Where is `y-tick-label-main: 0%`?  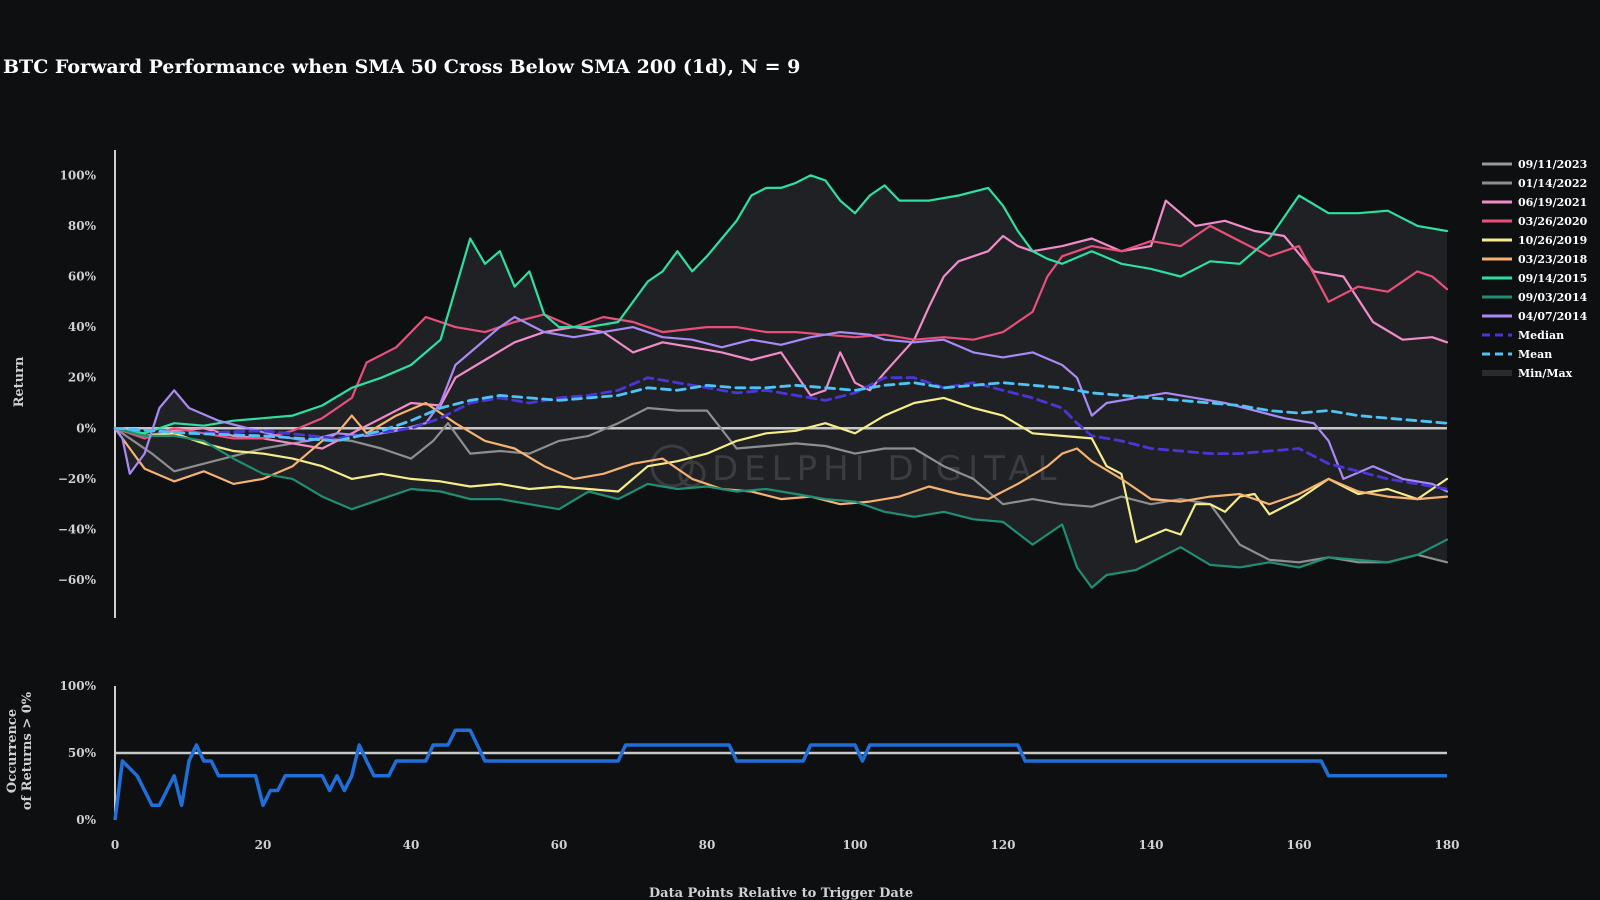 y-tick-label-main: 0% is located at coordinates (86, 428).